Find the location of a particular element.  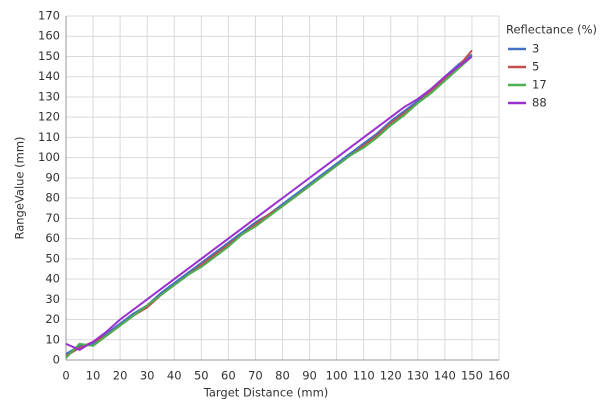

y-tick-label: 150 is located at coordinates (49, 56).